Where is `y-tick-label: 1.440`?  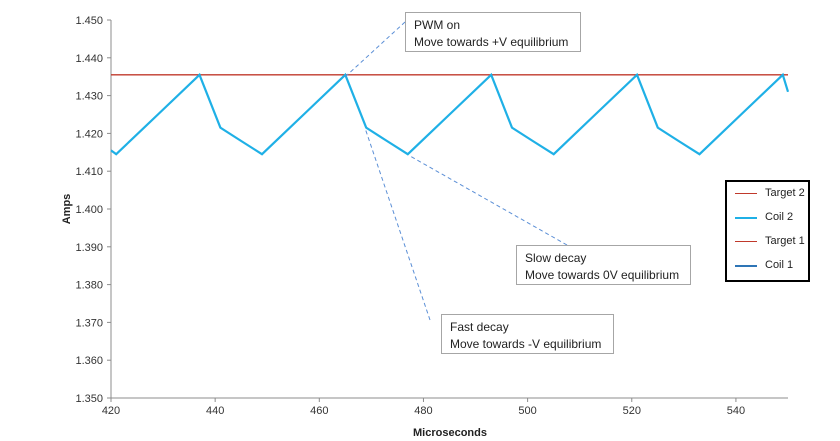
y-tick-label: 1.440 is located at coordinates (89, 59).